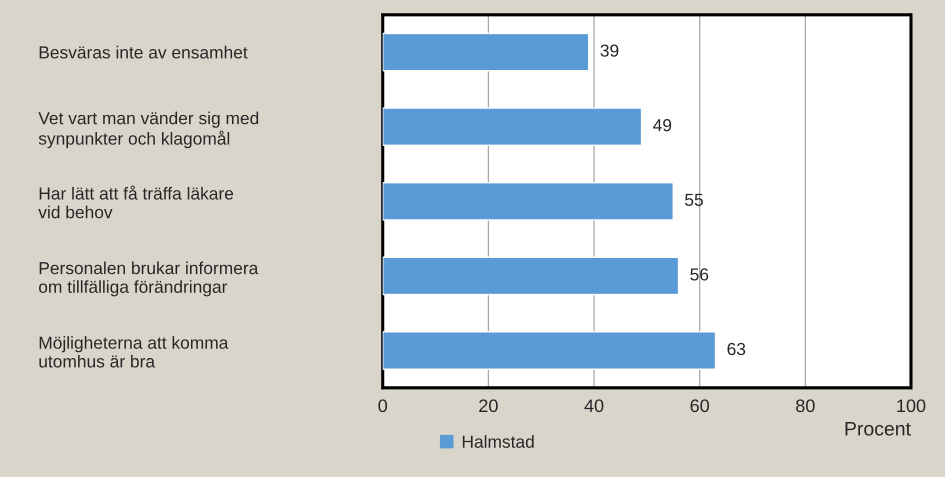  I want to click on y-tick-label: Besväras inte av ensamhet, so click(144, 52).